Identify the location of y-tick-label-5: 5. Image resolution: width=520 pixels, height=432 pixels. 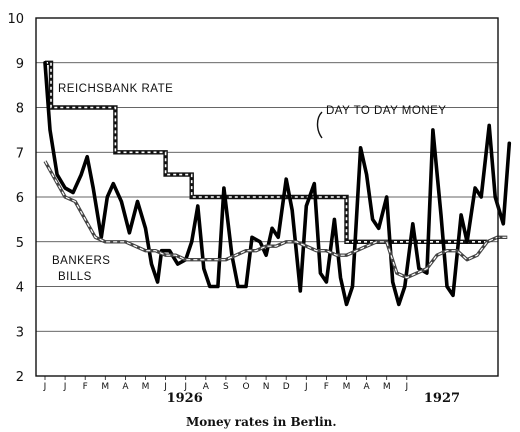
(20, 243).